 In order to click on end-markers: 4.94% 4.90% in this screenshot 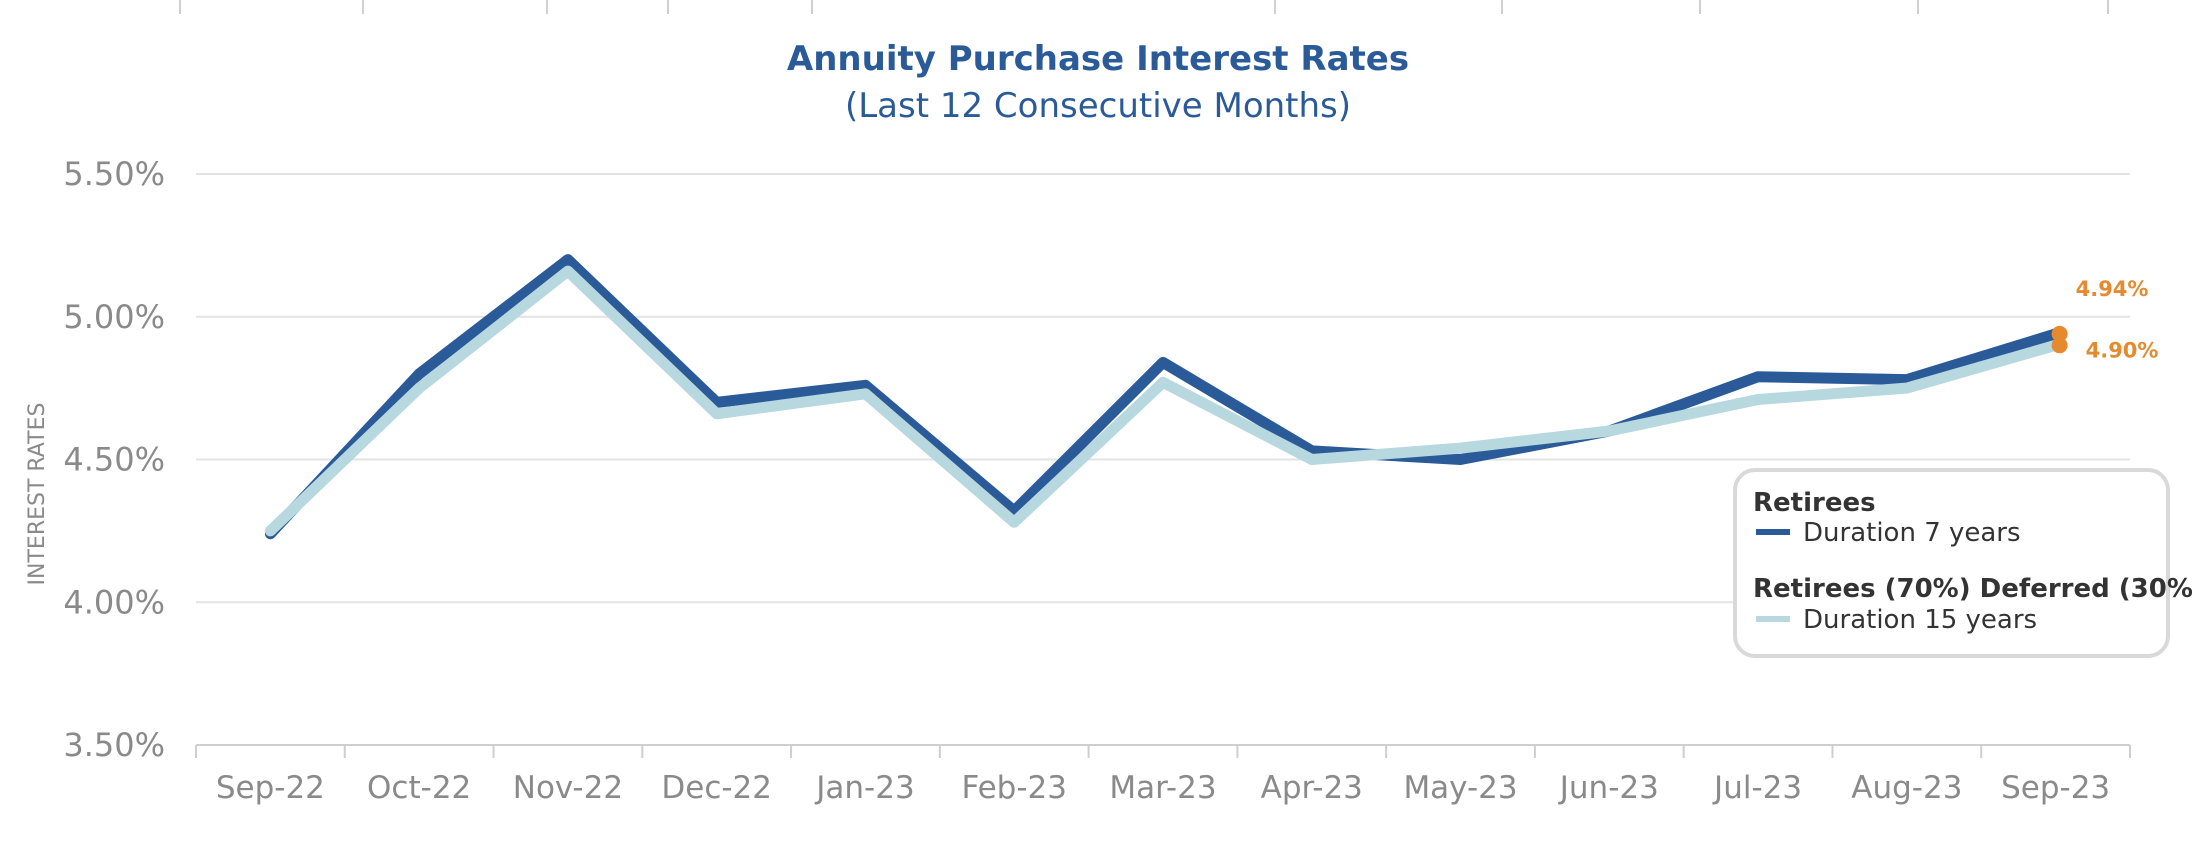, I will do `click(2105, 319)`.